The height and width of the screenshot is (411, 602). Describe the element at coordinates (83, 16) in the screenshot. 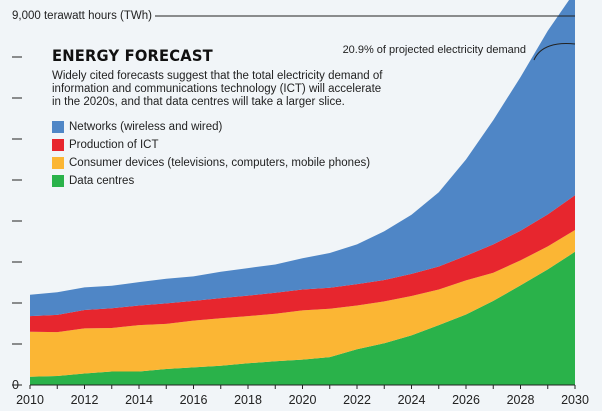

I see `y-axis-unit-label: 9,000 terawatt hours (TWh)` at that location.